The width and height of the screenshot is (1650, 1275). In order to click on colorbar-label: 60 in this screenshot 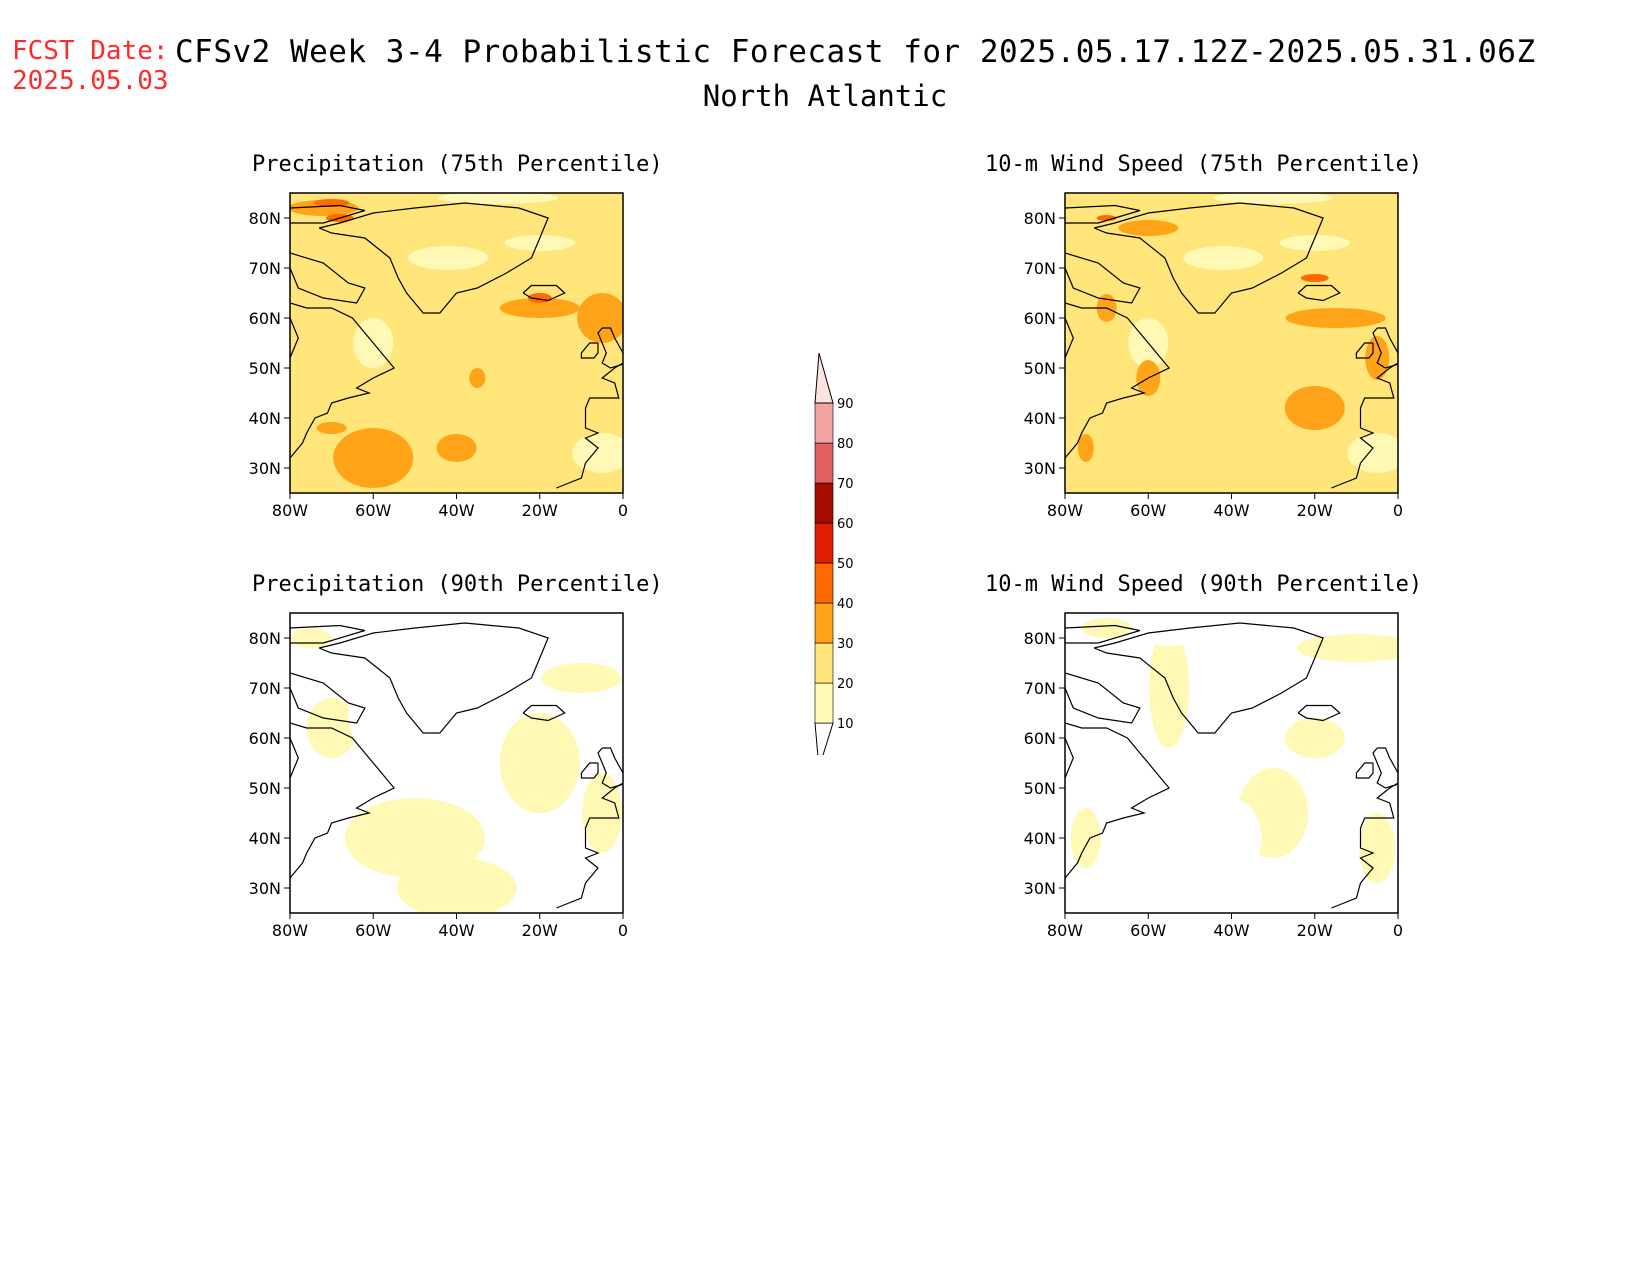, I will do `click(845, 524)`.